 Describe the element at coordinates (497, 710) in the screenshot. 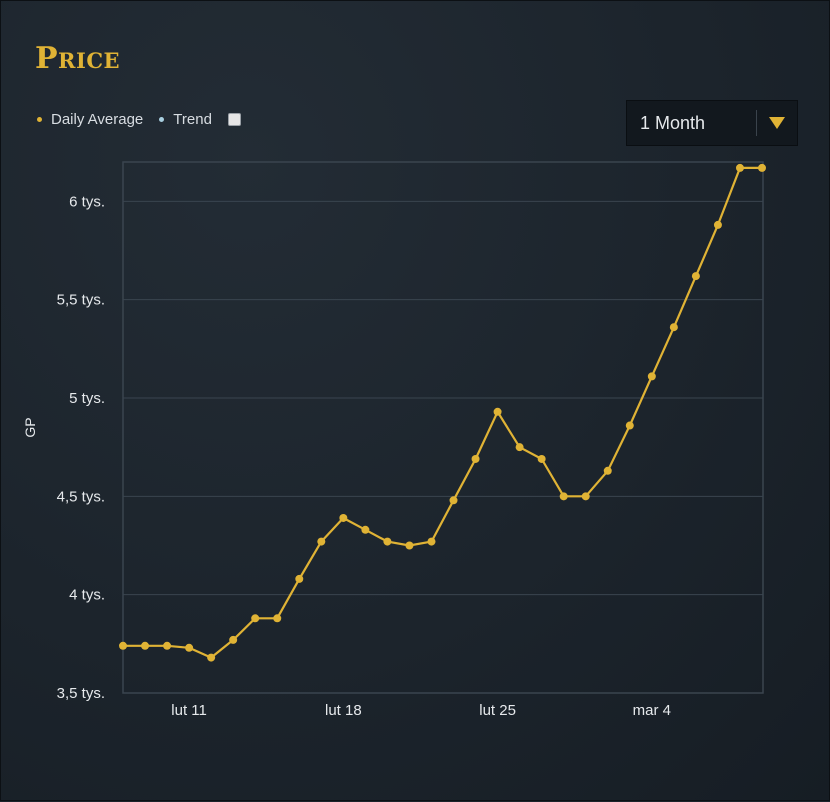

I see `x-tick-label: lut 25` at that location.